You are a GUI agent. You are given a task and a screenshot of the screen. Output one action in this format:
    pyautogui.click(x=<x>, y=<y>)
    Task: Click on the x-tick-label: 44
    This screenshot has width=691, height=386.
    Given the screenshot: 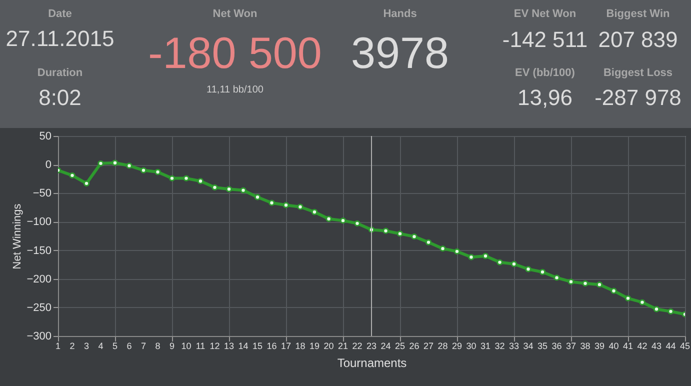 What is the action you would take?
    pyautogui.click(x=671, y=346)
    